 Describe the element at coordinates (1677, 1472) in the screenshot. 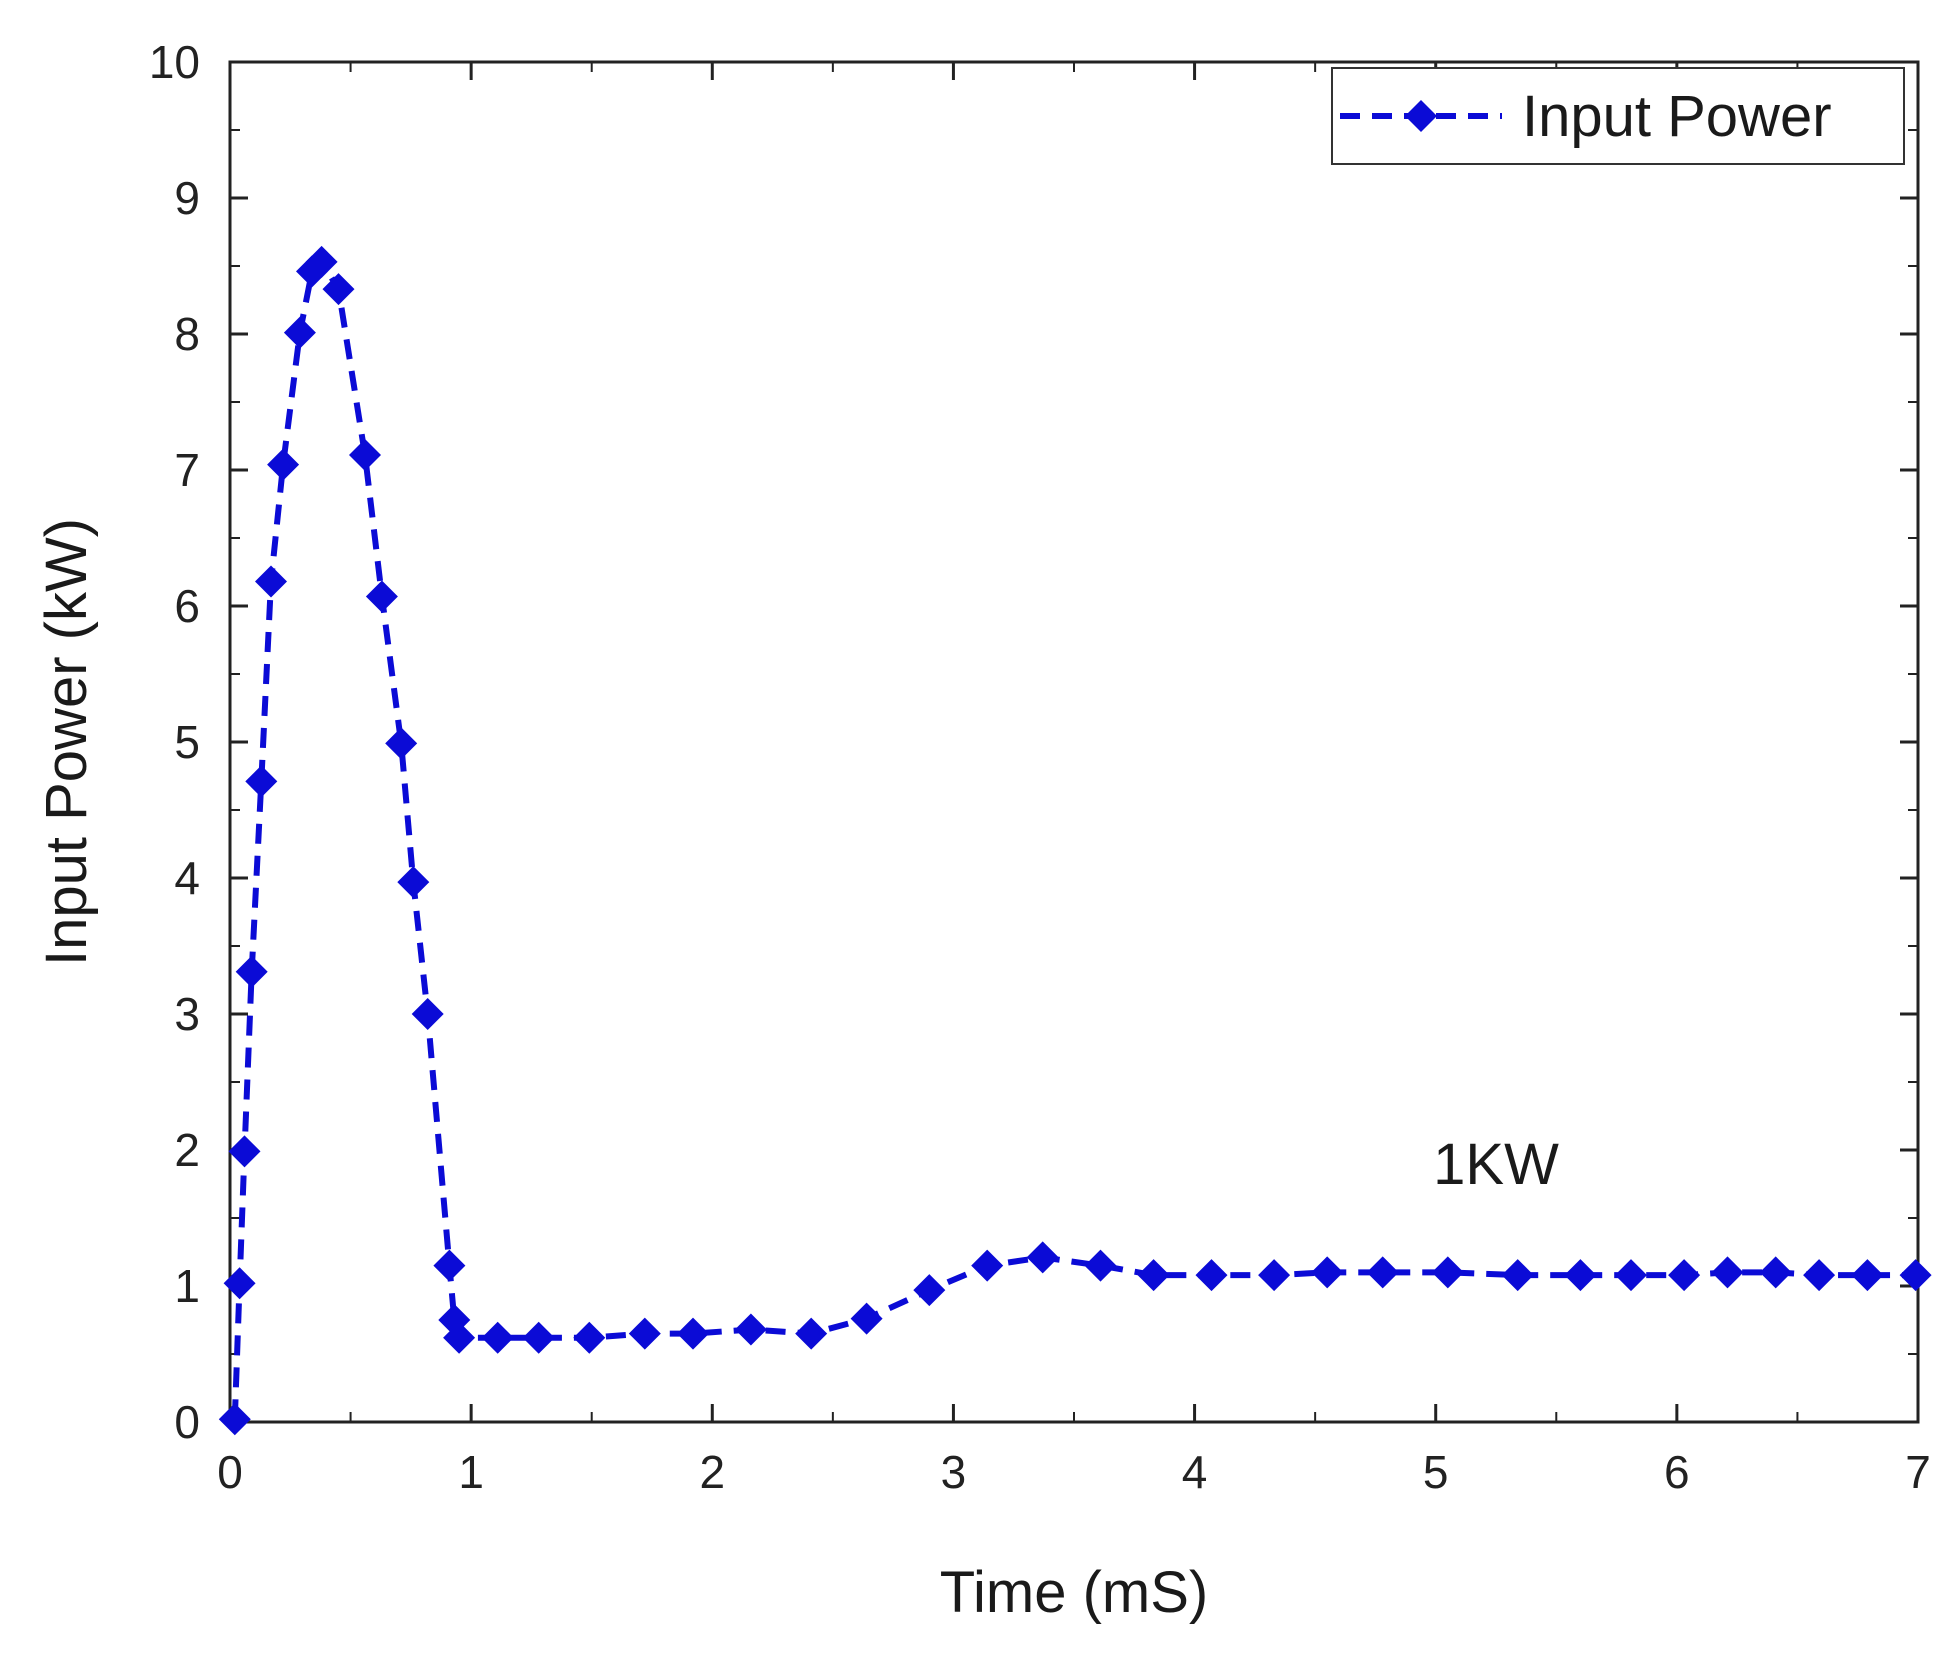

I see `x-tick-label: 6` at that location.